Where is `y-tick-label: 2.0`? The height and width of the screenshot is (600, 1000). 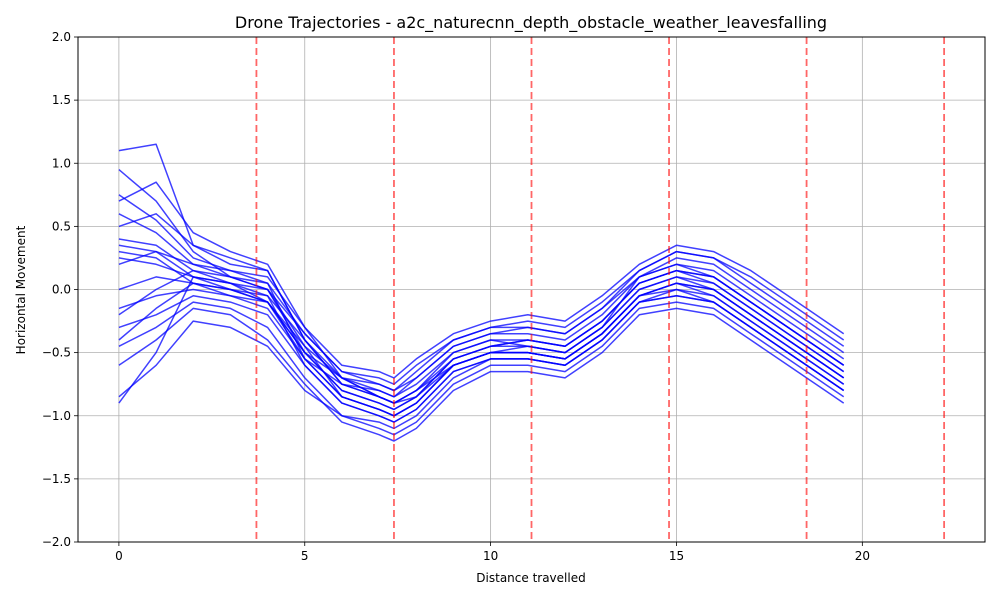 y-tick-label: 2.0 is located at coordinates (61, 37).